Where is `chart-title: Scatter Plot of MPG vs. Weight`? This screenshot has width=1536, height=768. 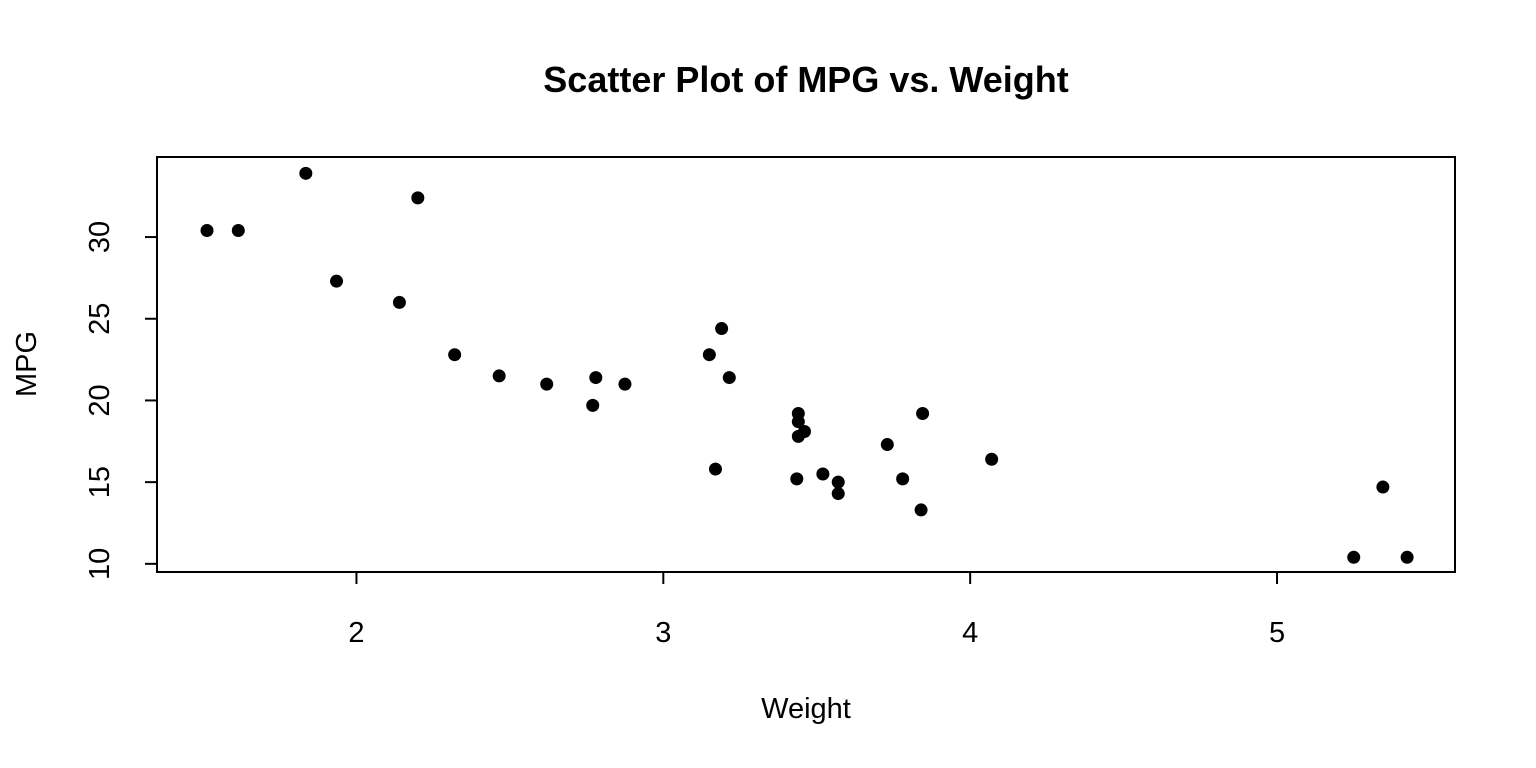
chart-title: Scatter Plot of MPG vs. Weight is located at coordinates (805, 79).